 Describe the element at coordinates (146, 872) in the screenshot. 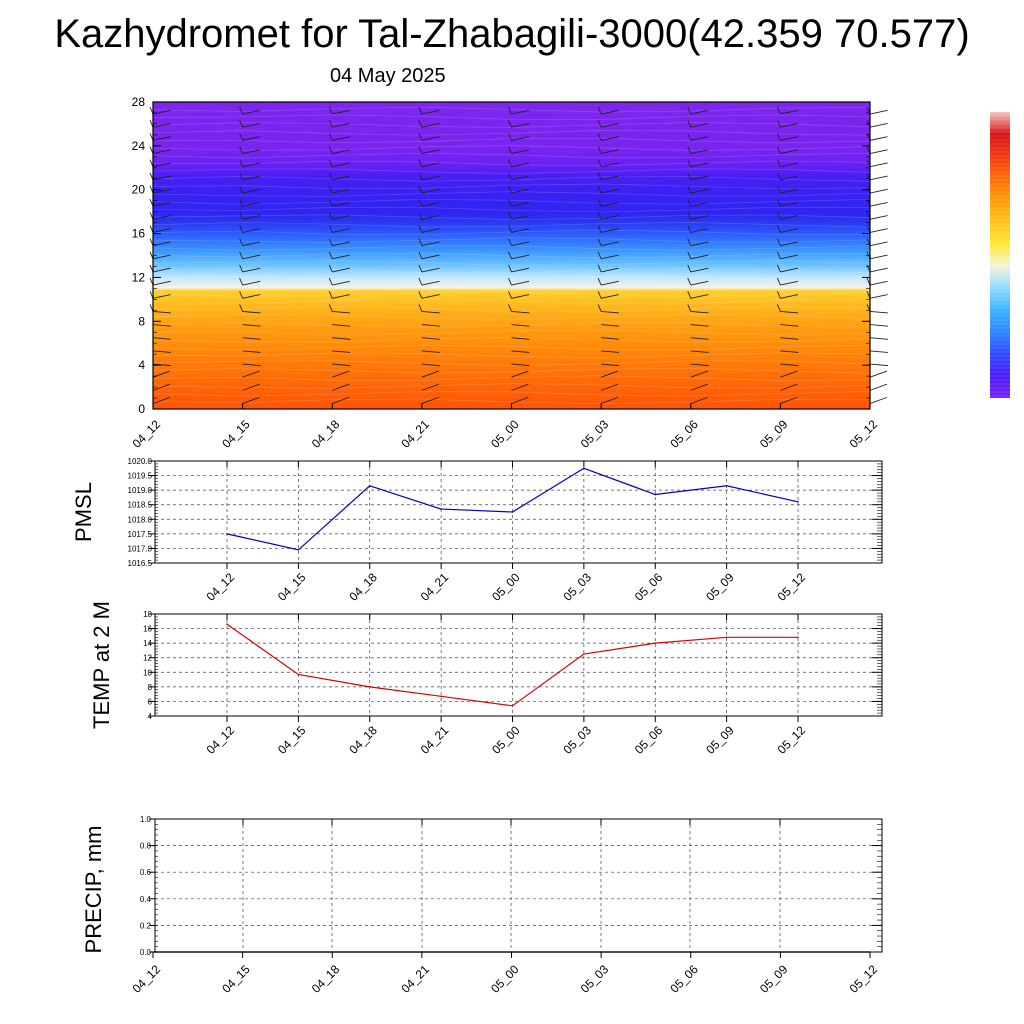

I see `y-tick-label: 0.6` at that location.